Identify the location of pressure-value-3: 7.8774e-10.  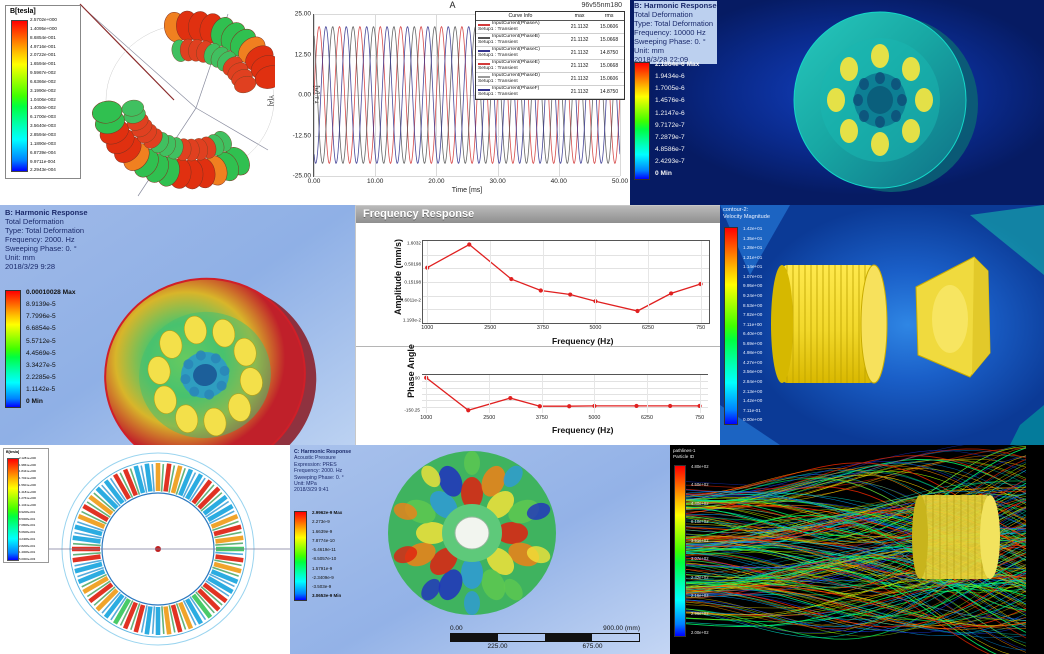
(323, 540).